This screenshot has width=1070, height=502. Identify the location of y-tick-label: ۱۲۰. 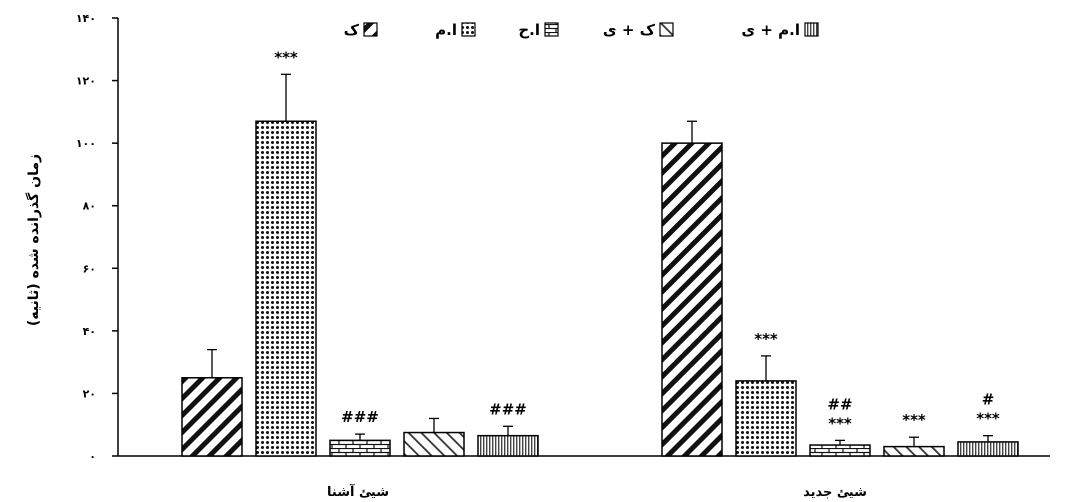
(86, 81).